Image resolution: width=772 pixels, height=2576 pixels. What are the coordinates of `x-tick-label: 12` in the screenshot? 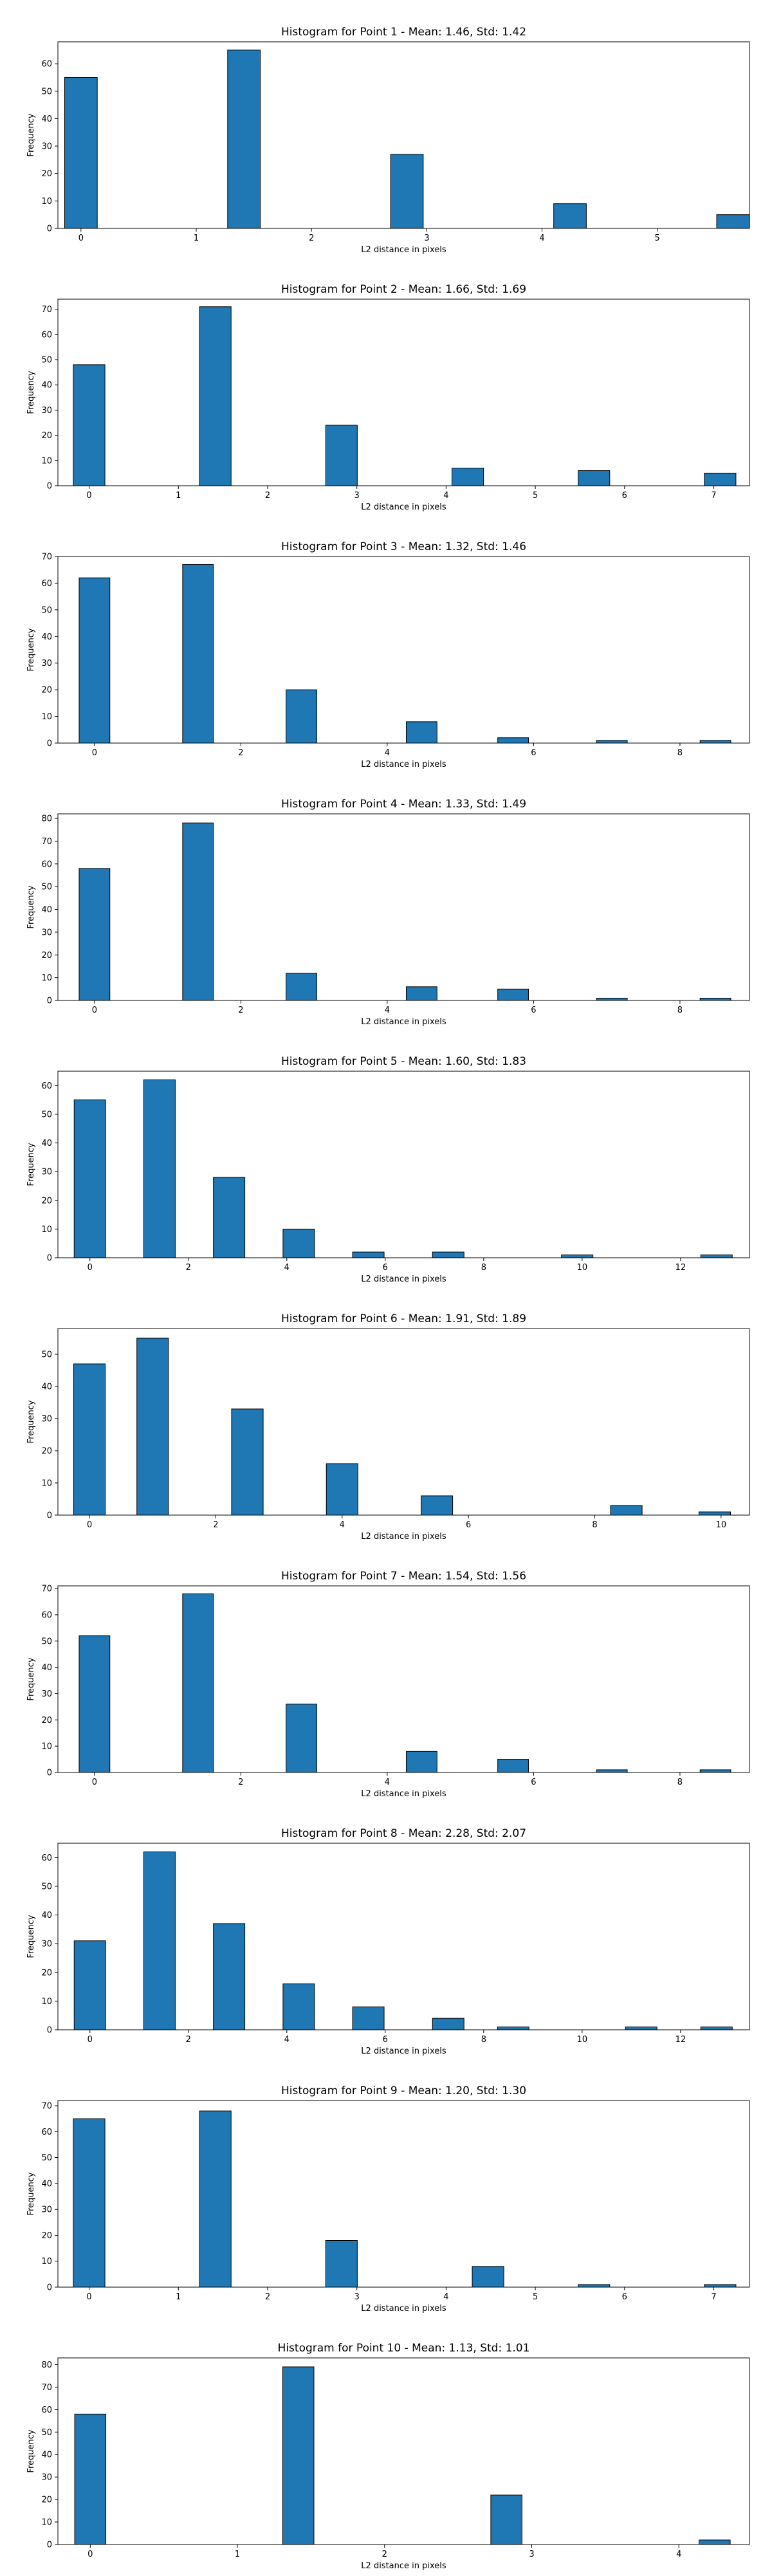 It's located at (681, 1268).